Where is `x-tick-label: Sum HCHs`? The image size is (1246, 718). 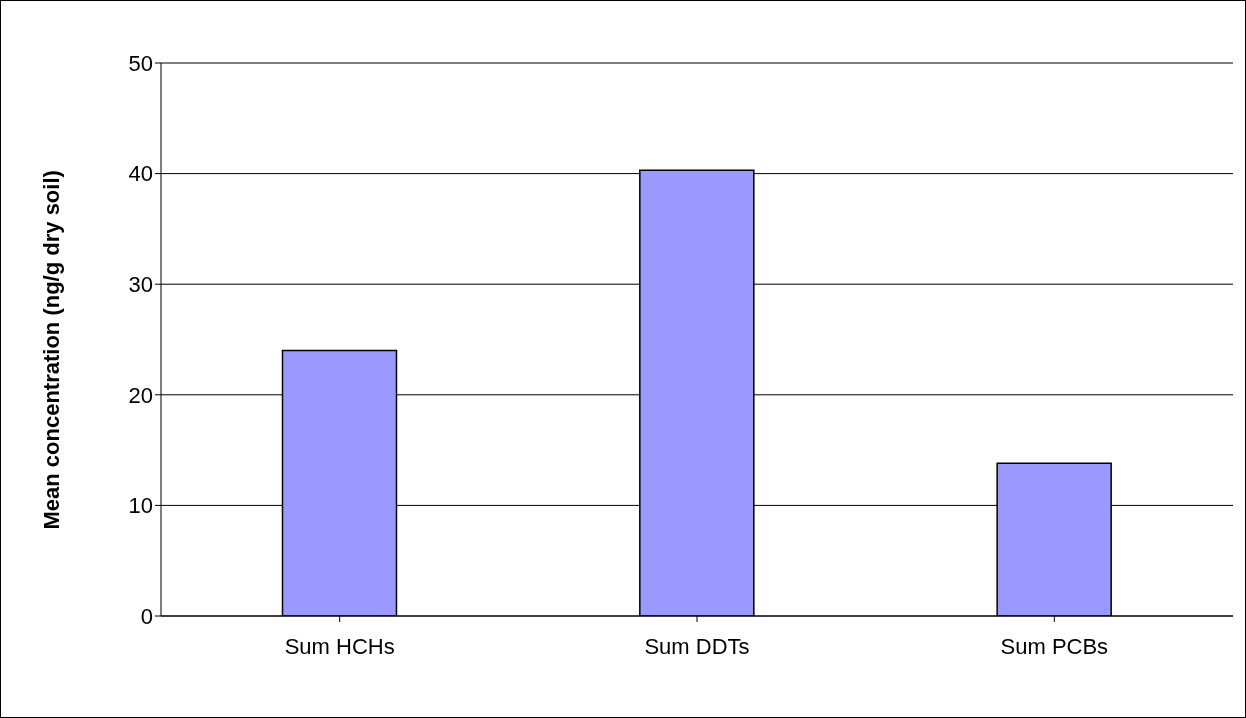
x-tick-label: Sum HCHs is located at coordinates (339, 646).